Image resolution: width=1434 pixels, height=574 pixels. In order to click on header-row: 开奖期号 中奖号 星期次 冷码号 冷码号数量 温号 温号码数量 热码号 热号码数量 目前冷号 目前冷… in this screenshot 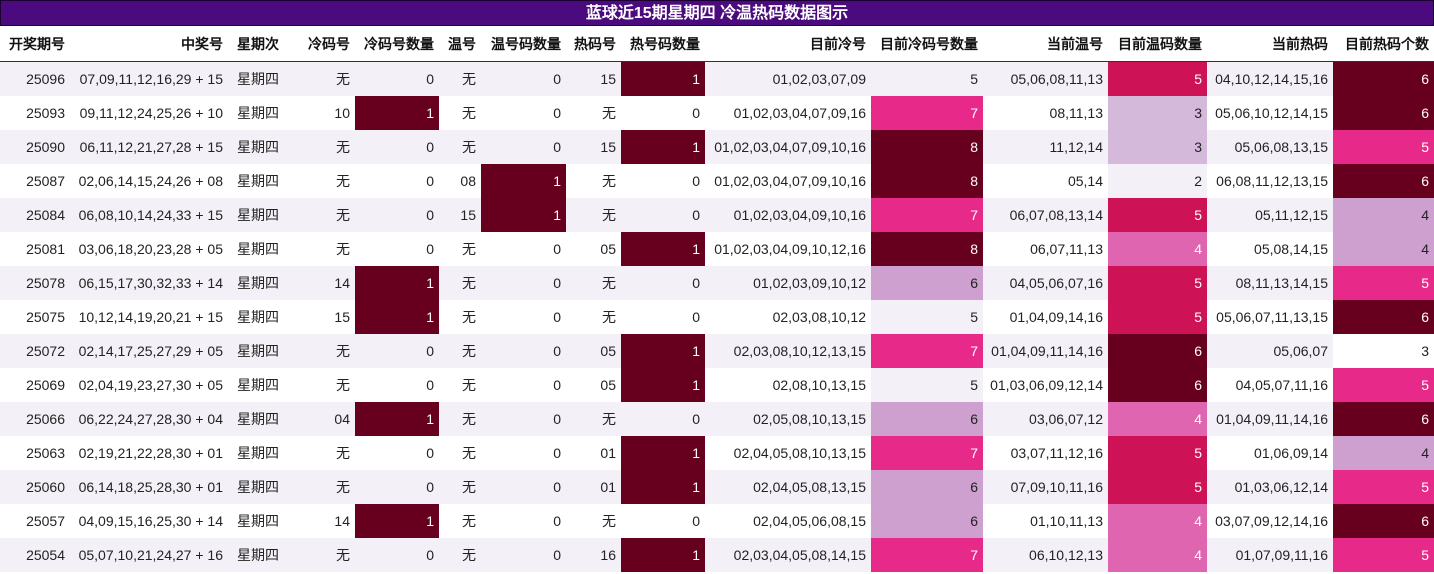, I will do `click(717, 44)`.